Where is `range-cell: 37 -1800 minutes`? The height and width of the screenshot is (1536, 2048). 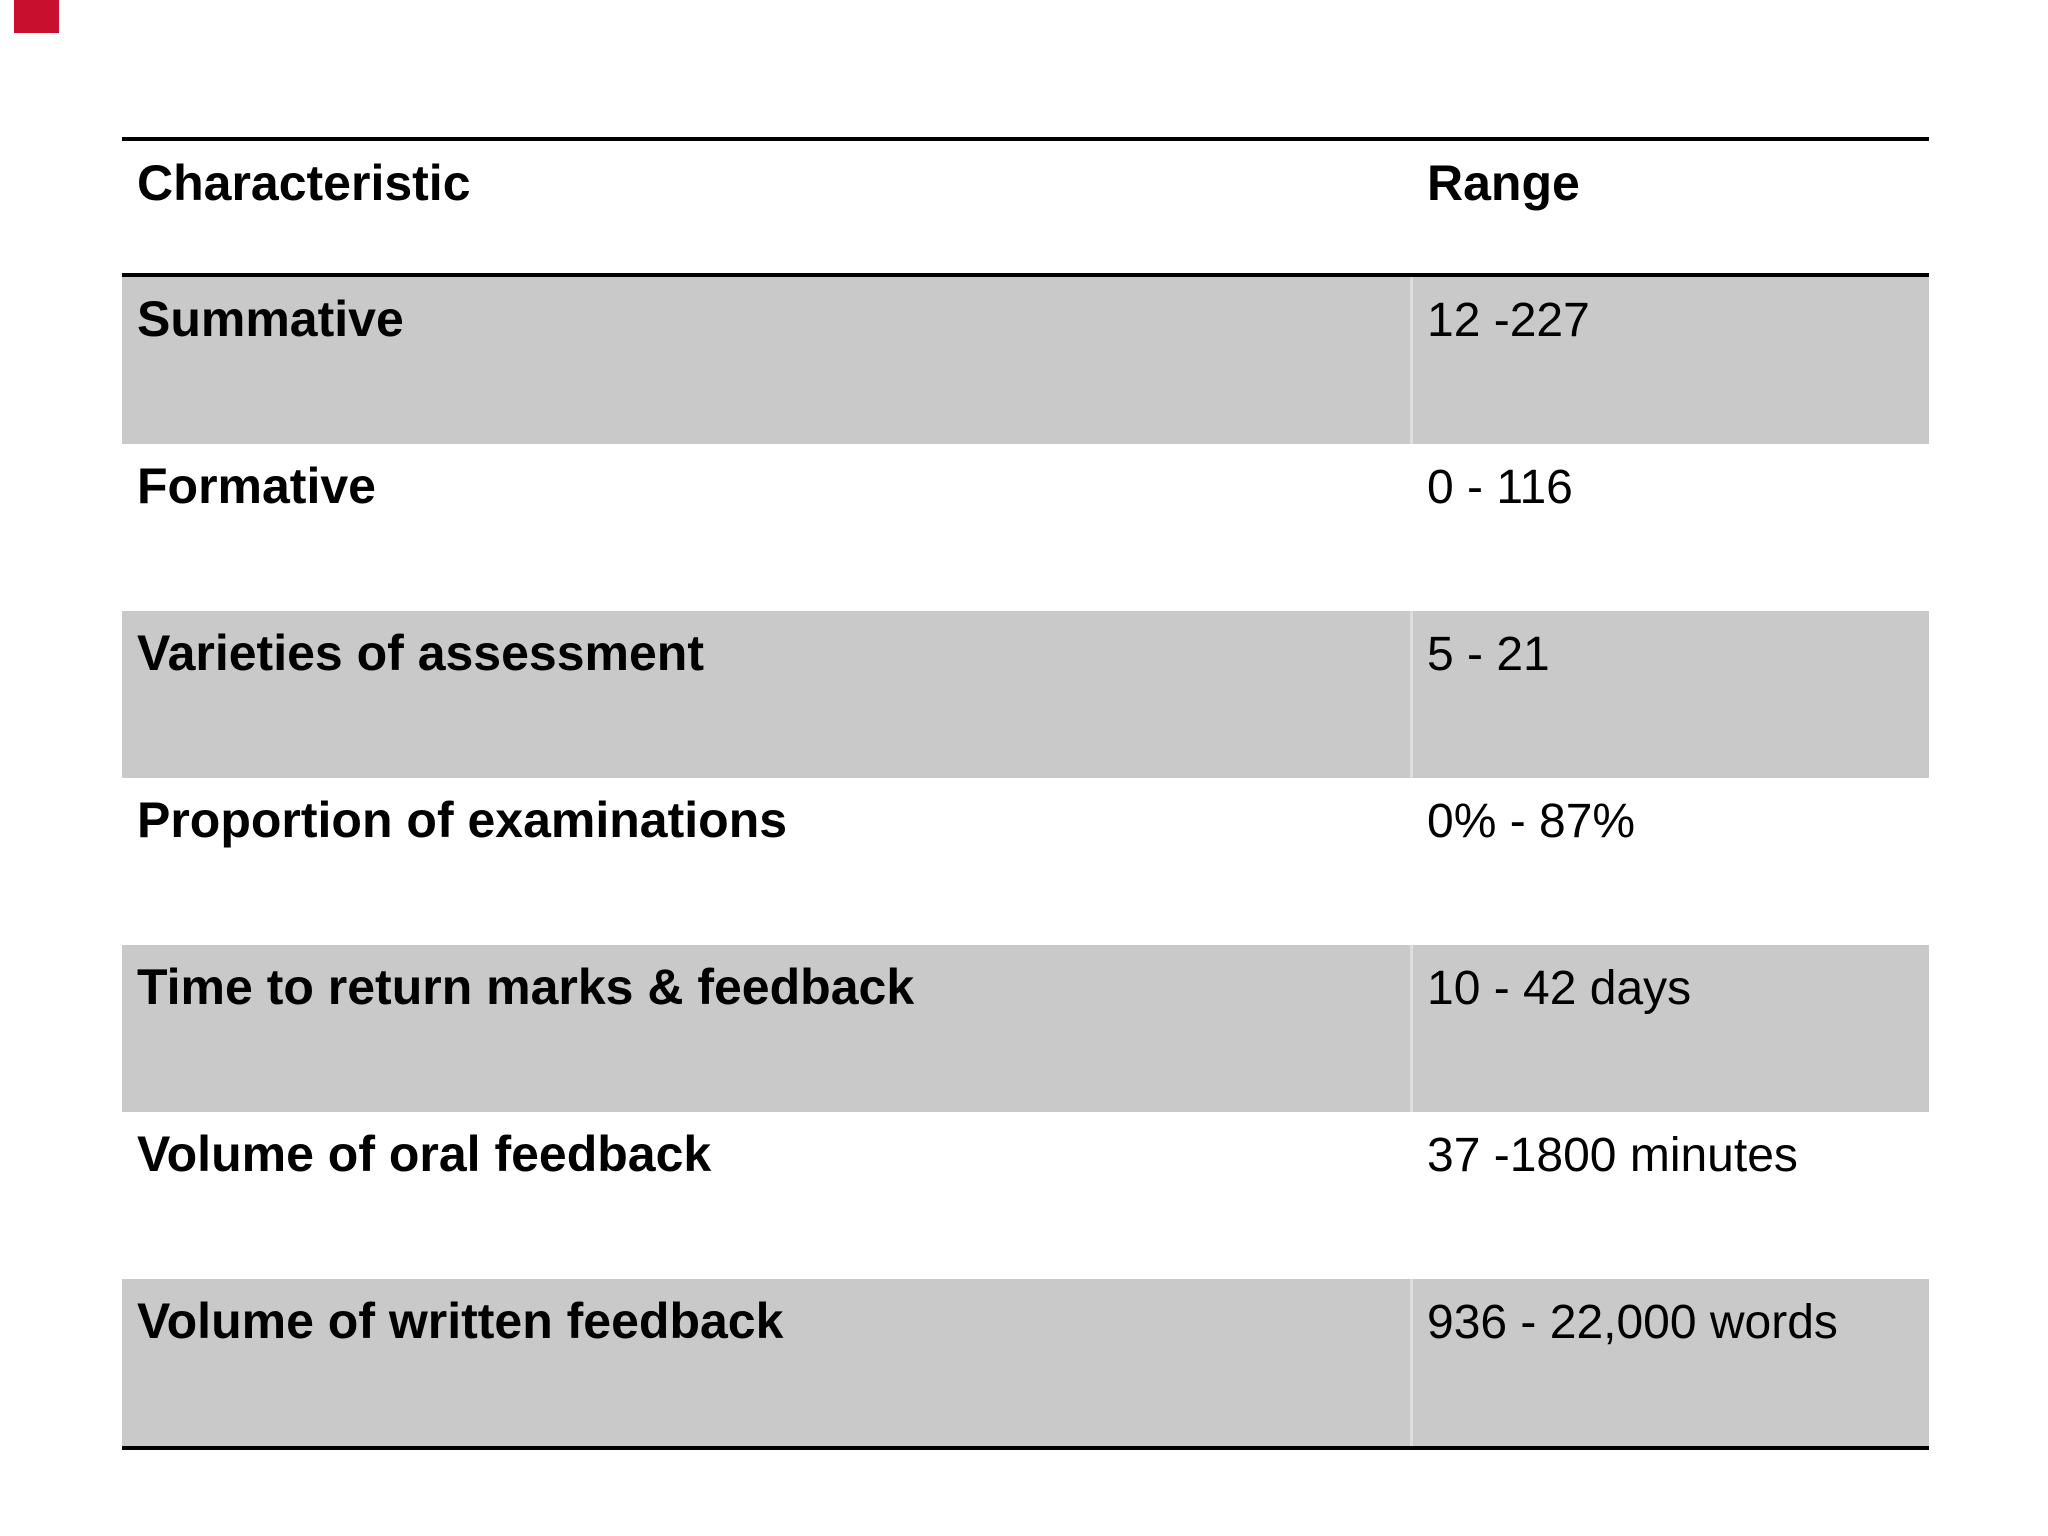
range-cell: 37 -1800 minutes is located at coordinates (1612, 1155).